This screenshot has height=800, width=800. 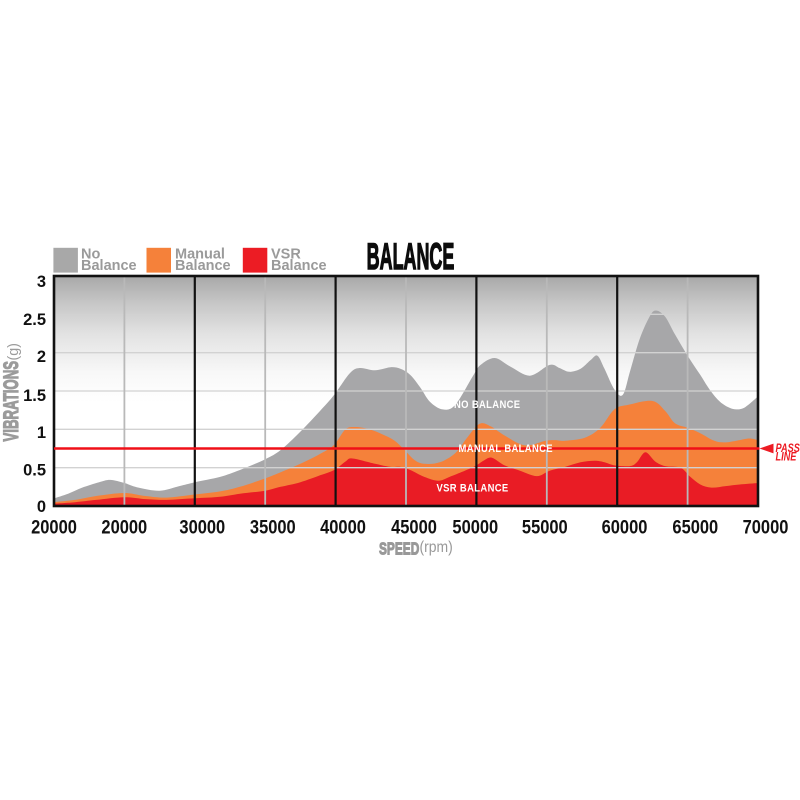 What do you see at coordinates (200, 255) in the screenshot?
I see `svg-text: Manual` at bounding box center [200, 255].